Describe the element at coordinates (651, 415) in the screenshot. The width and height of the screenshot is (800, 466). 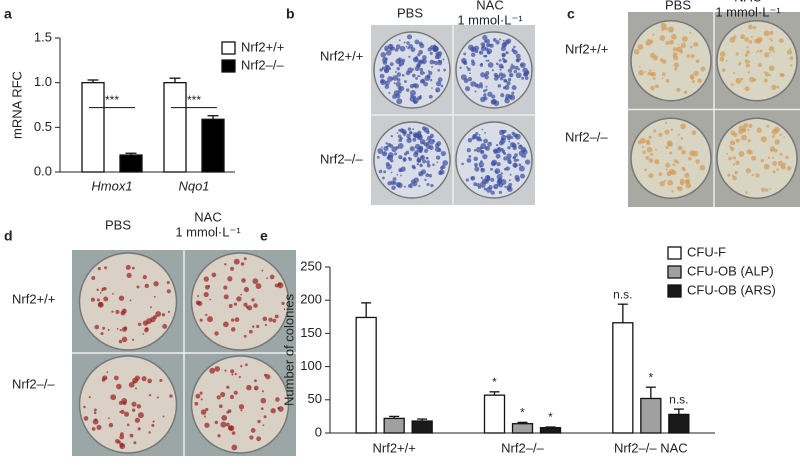
I see `bar` at that location.